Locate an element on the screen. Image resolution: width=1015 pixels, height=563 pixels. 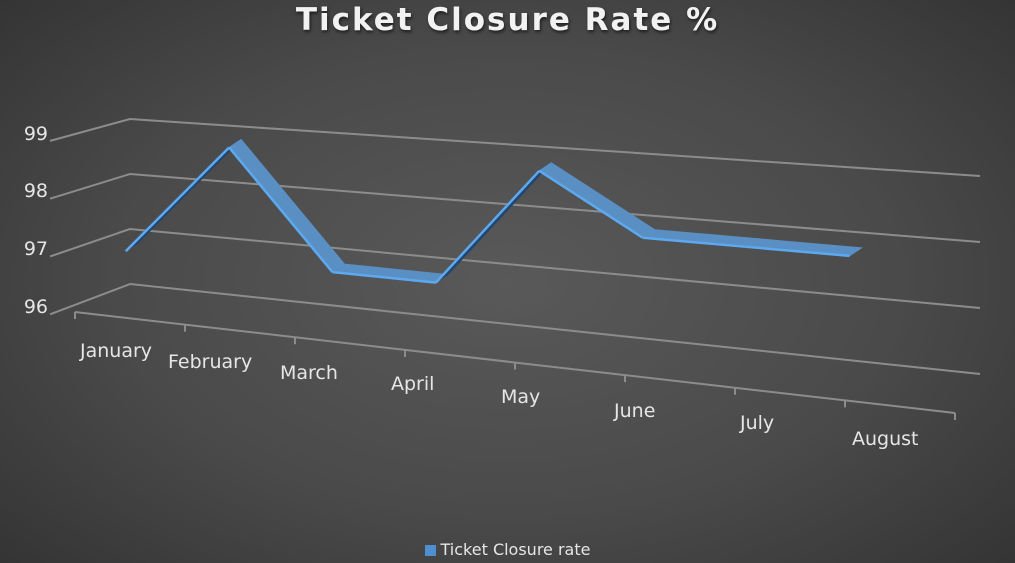
y-tick-label: 98 is located at coordinates (35, 191).